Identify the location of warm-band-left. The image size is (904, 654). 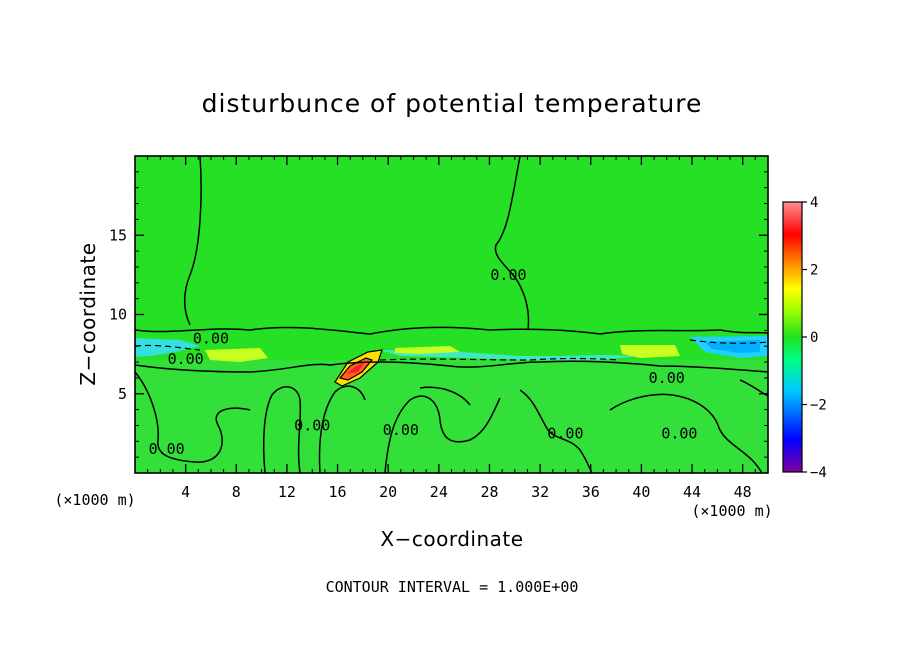
(236, 355).